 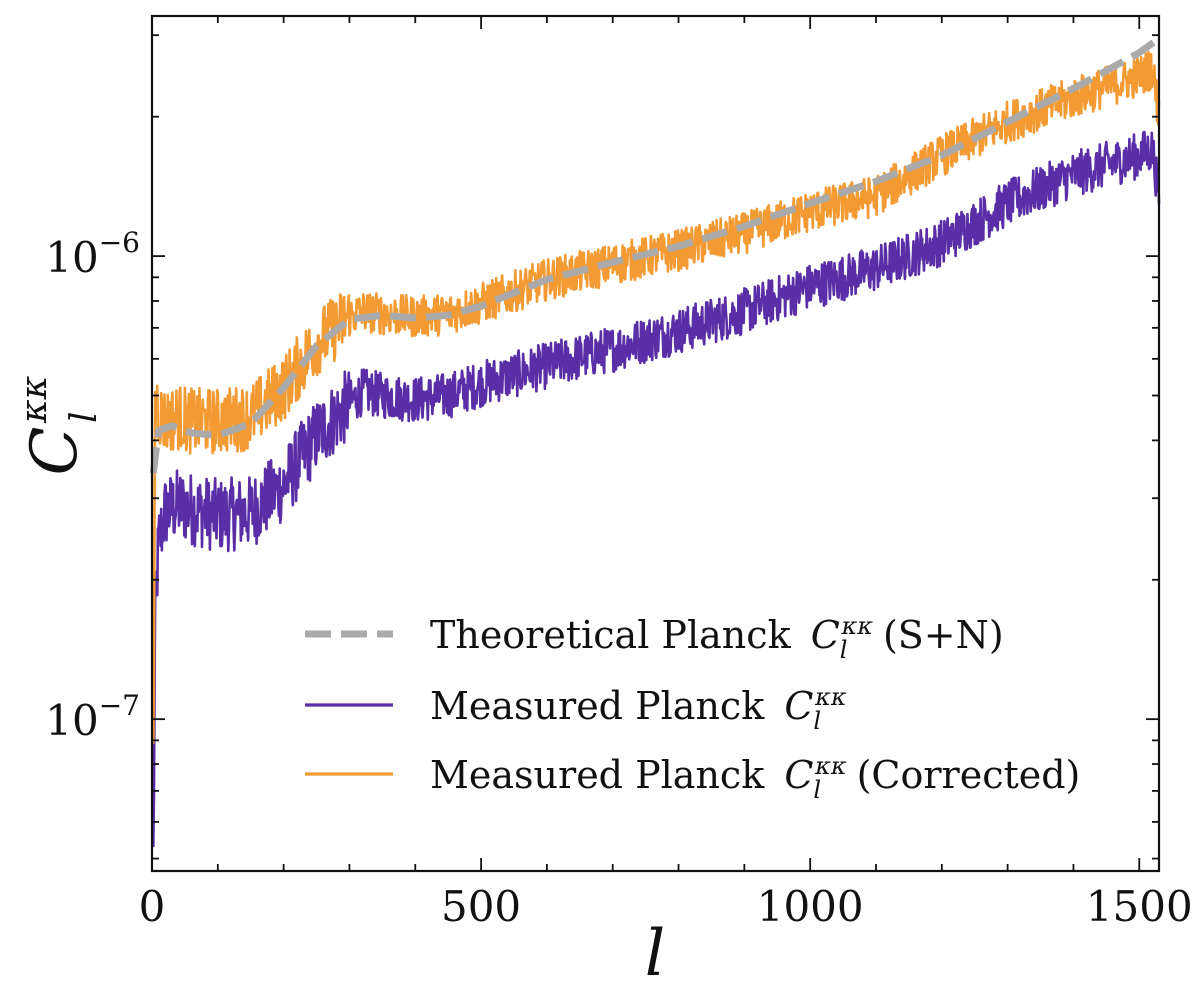 I want to click on legend-suffix-theoretical: (S+N), so click(x=943, y=635).